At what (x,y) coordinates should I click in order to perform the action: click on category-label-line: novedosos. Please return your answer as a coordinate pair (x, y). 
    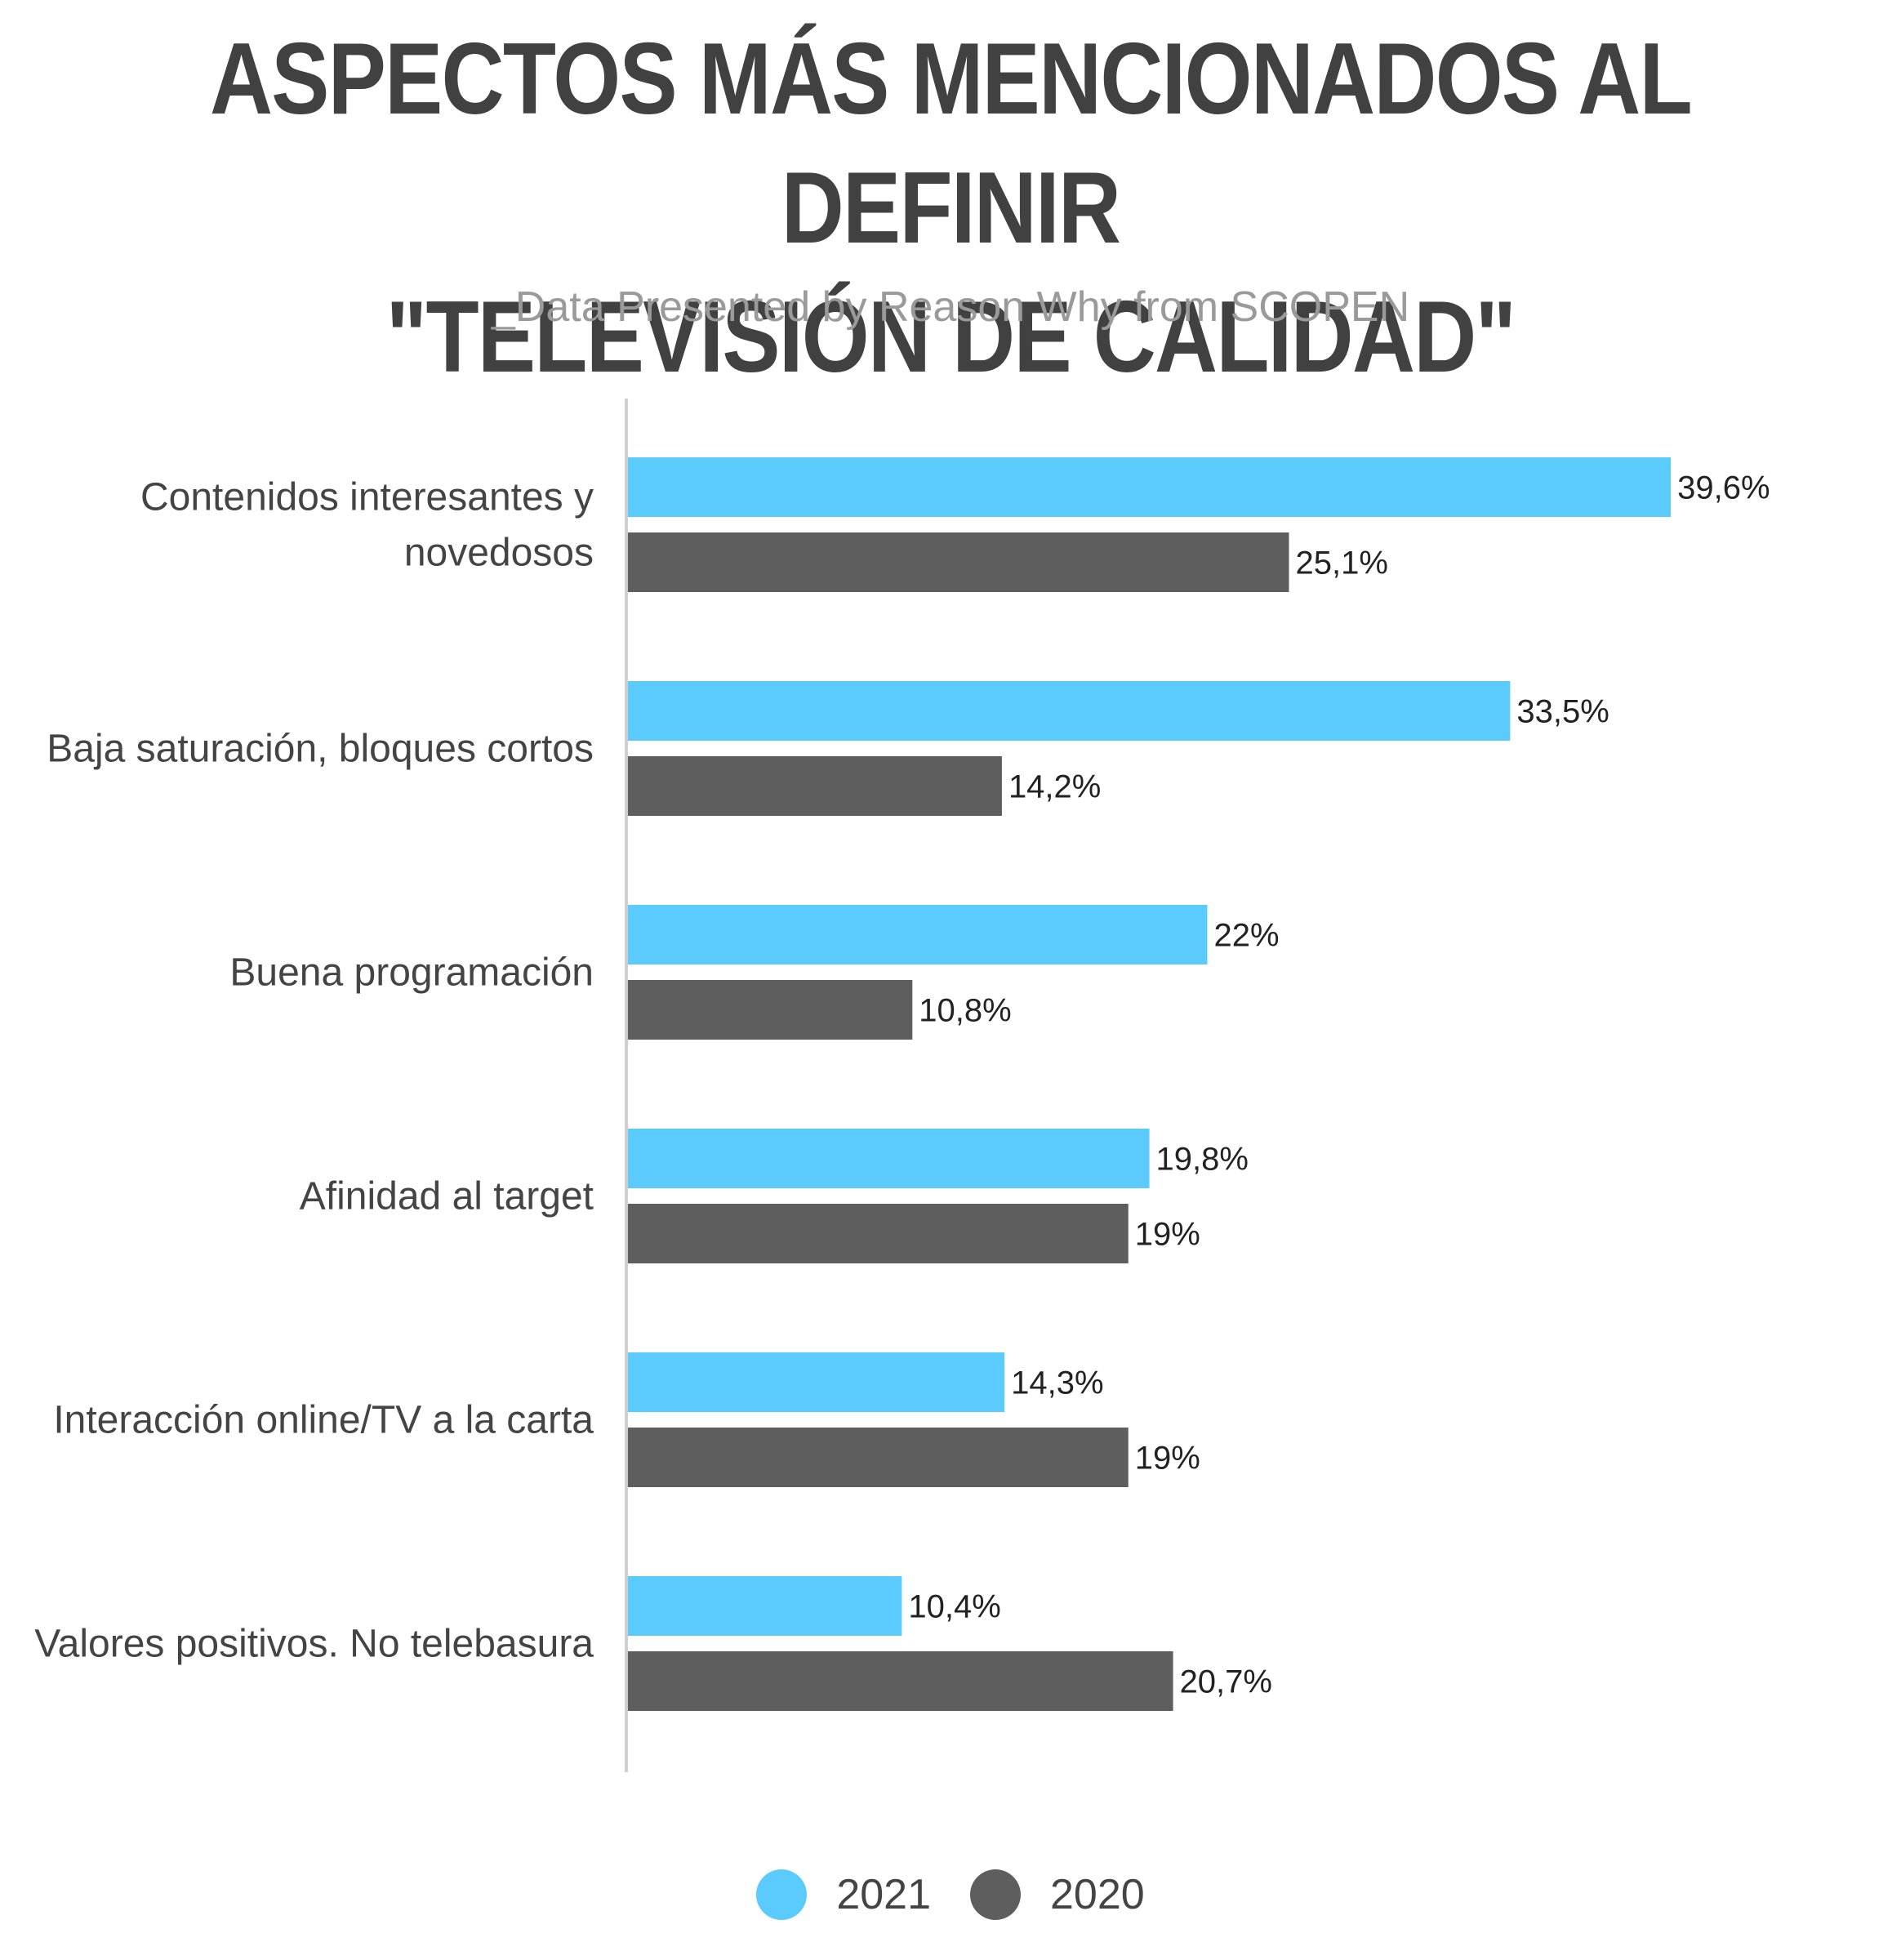
    Looking at the image, I should click on (499, 553).